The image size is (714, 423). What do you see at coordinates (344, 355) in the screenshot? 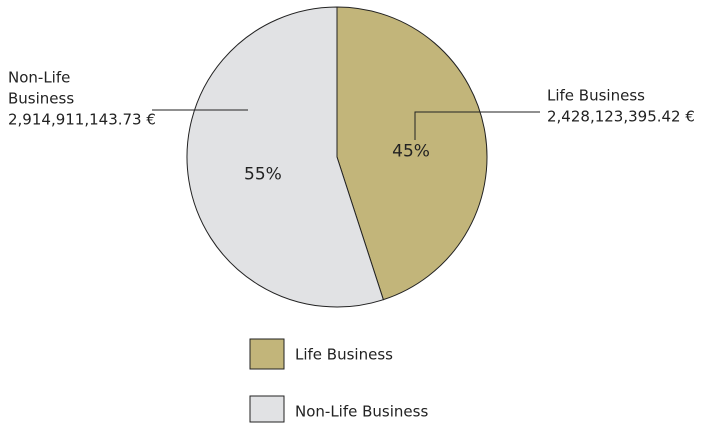
I see `legend-label: Life Business` at bounding box center [344, 355].